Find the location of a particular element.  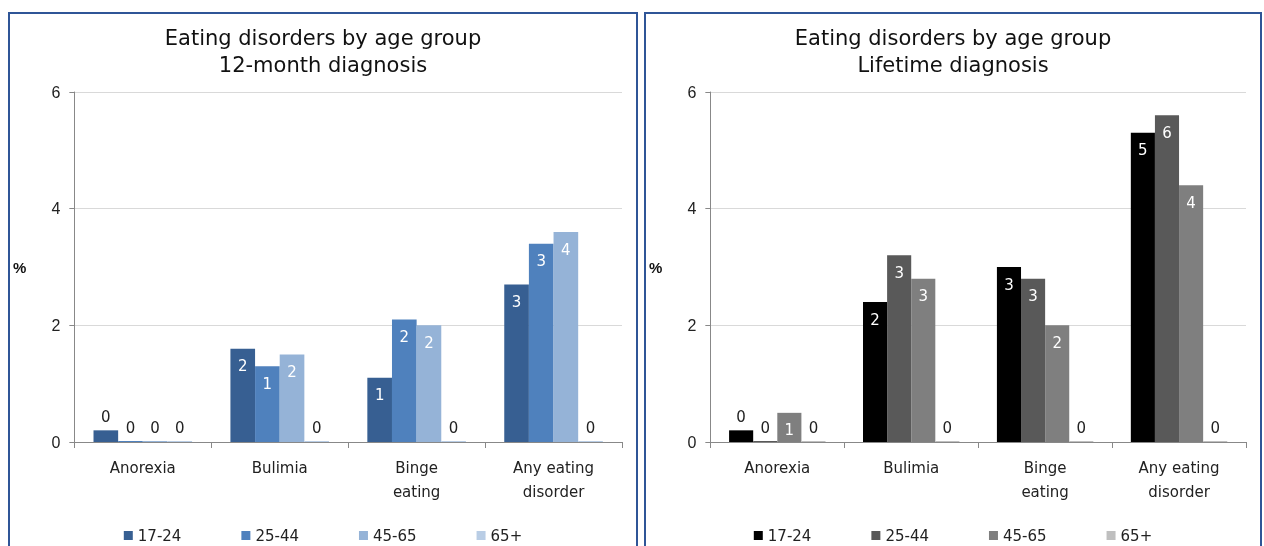

chart-subtitle: Lifetime diagnosis is located at coordinates (953, 64).